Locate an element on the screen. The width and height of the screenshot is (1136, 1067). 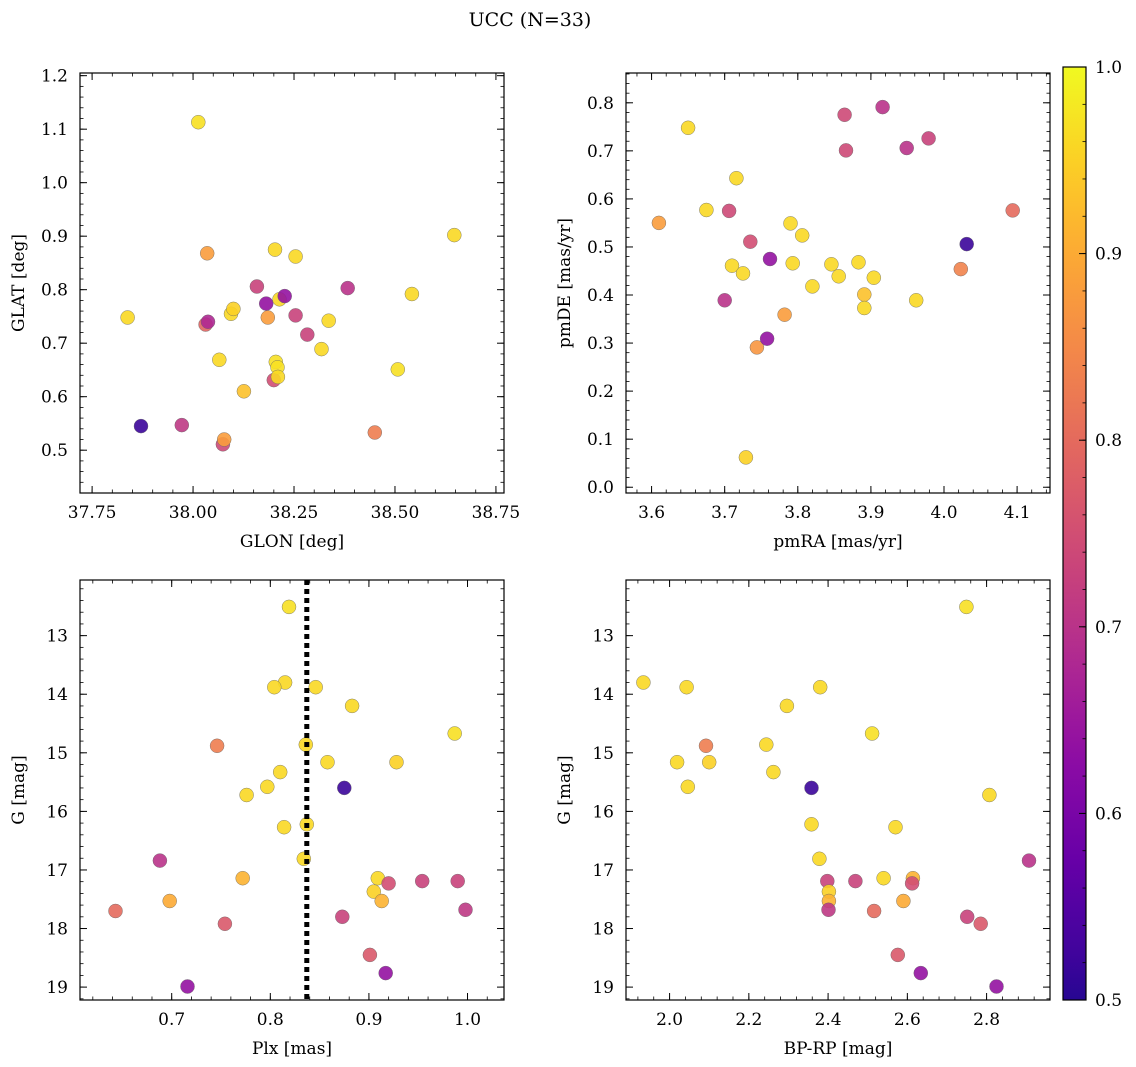
x-tick-label: 2.2 is located at coordinates (748, 1020).